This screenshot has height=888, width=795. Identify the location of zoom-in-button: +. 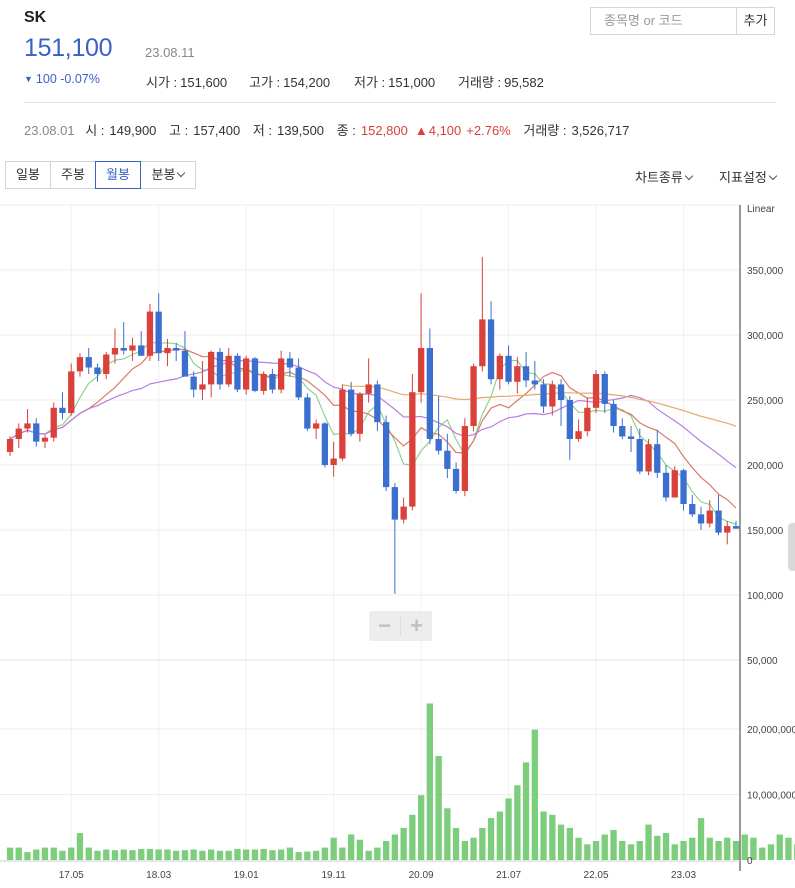
(416, 625).